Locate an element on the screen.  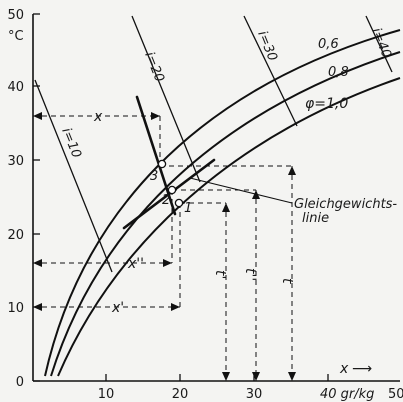
y-unit-label: °C is located at coordinates (16, 36).